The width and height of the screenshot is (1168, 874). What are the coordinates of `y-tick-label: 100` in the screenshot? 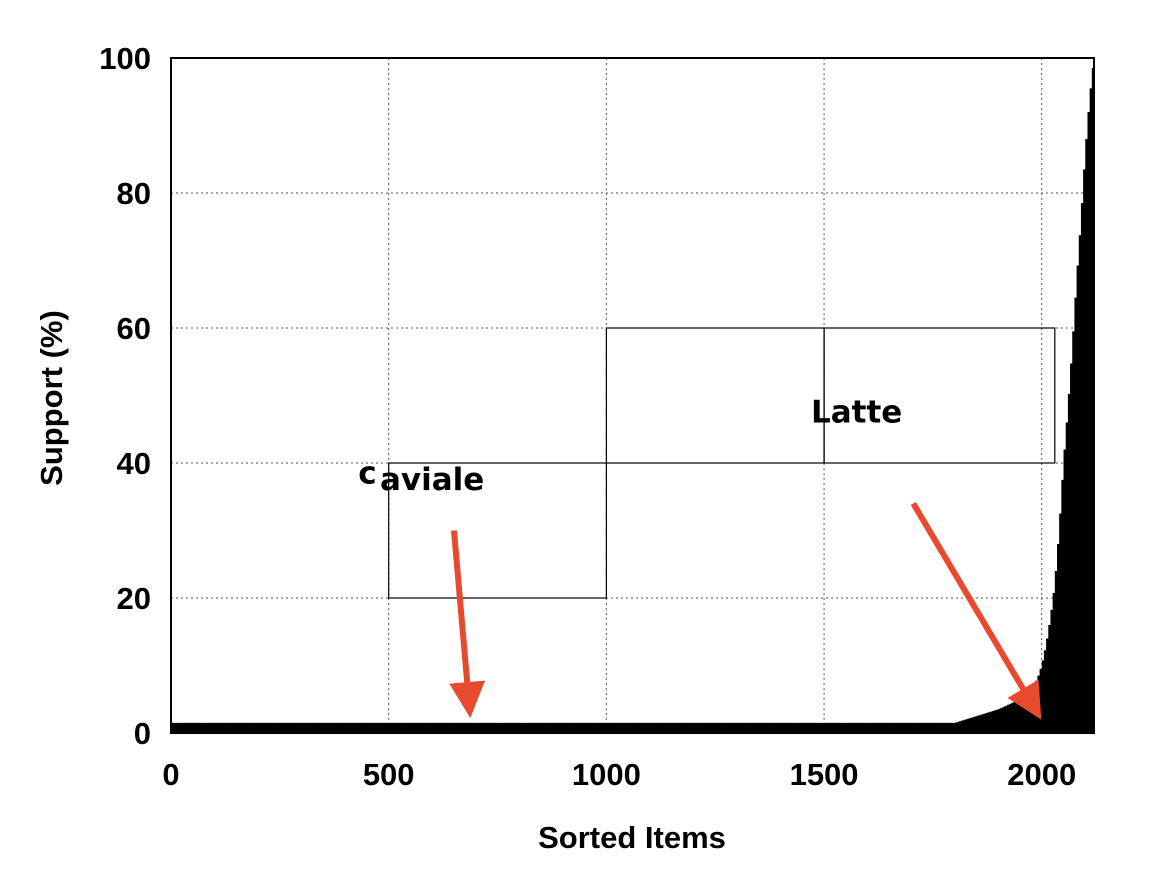 It's located at (125, 58).